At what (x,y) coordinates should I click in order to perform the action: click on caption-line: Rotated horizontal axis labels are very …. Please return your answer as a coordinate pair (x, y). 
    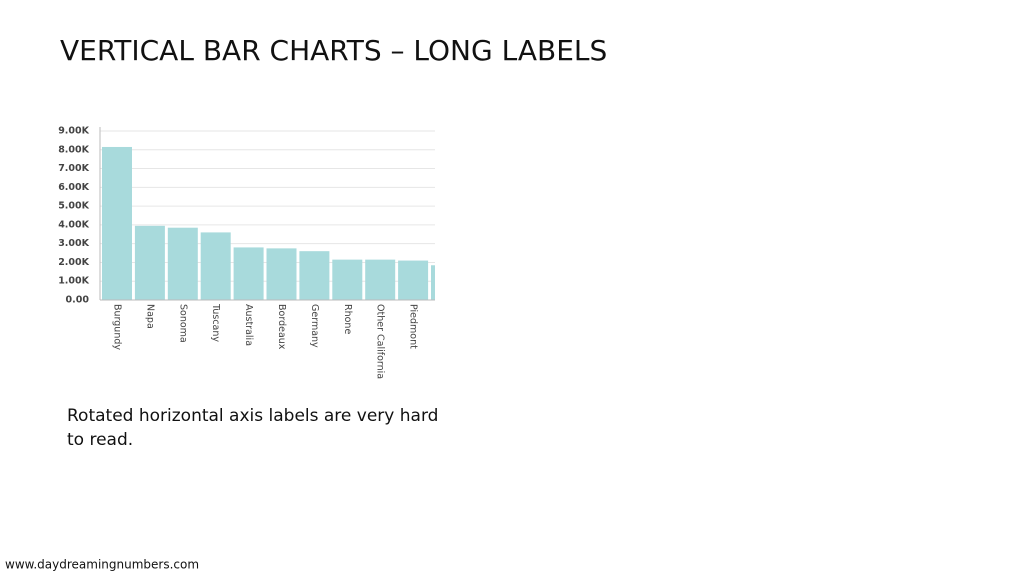
    Looking at the image, I should click on (252, 416).